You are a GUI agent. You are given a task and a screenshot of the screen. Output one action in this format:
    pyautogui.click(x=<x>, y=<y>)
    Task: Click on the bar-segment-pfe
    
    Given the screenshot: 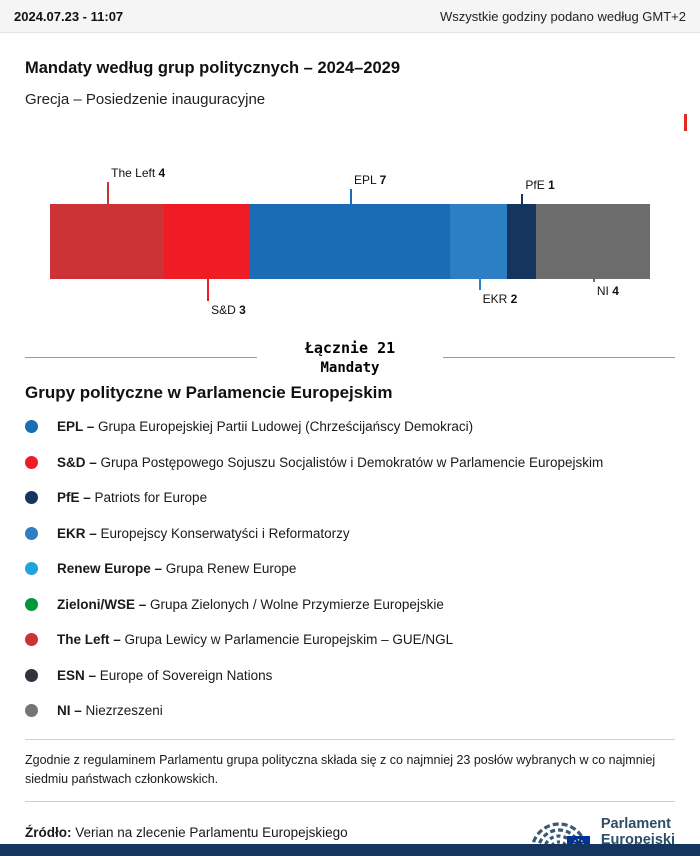 What is the action you would take?
    pyautogui.click(x=521, y=241)
    